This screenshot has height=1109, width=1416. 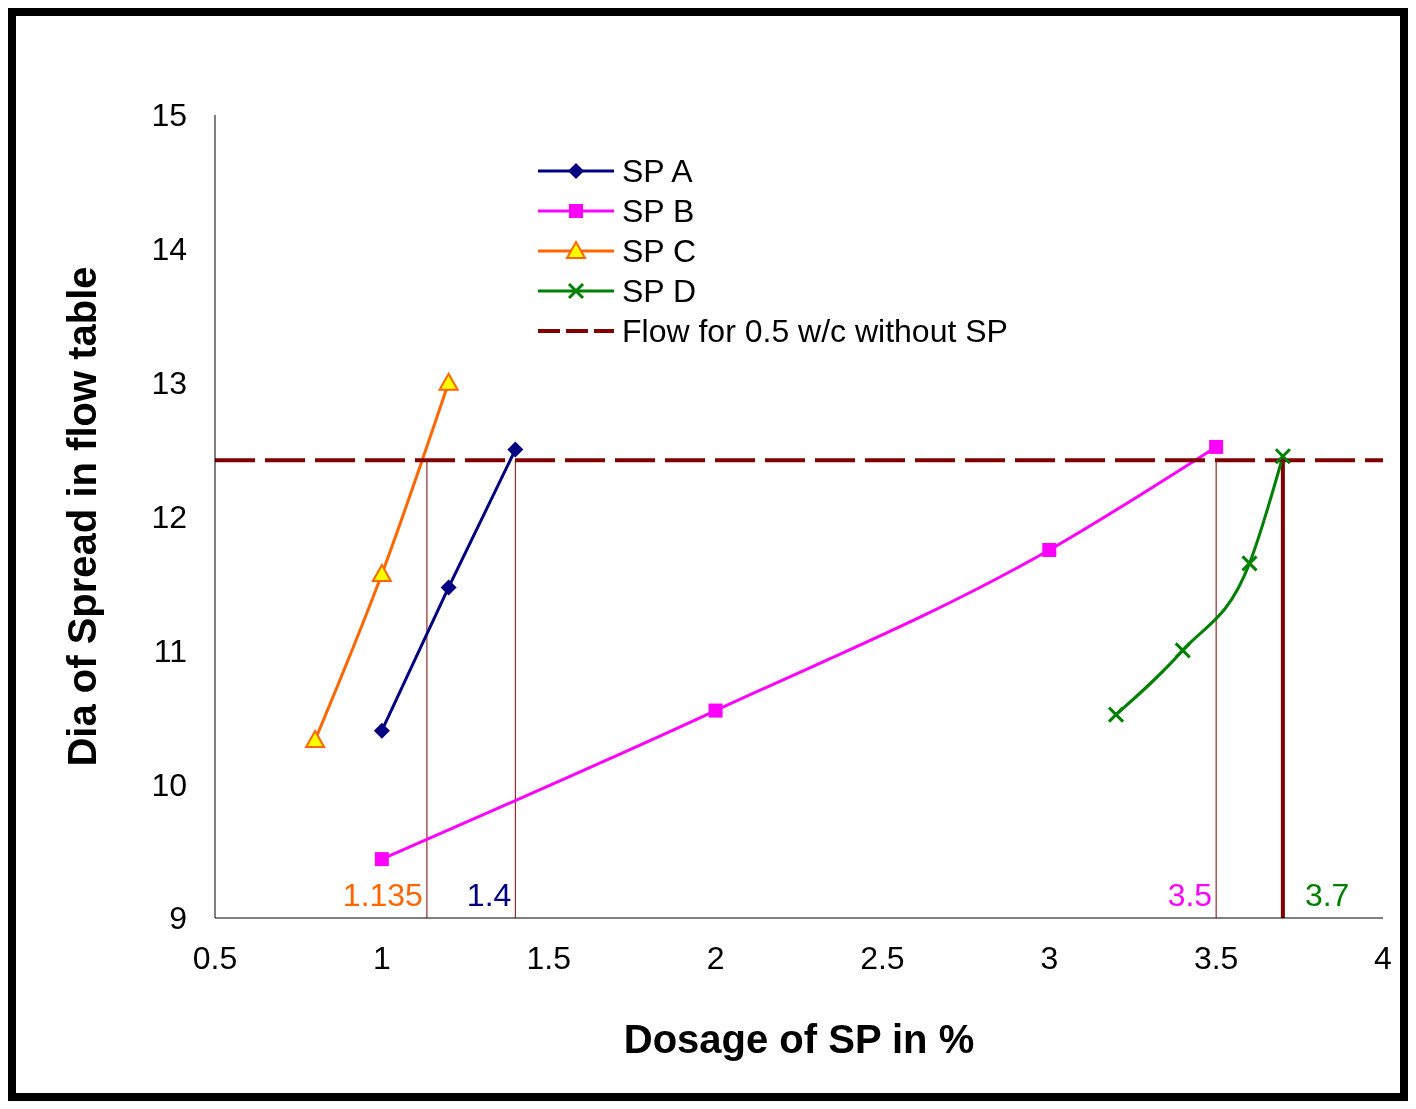 What do you see at coordinates (489, 895) in the screenshot?
I see `ref-line-label: 1.4` at bounding box center [489, 895].